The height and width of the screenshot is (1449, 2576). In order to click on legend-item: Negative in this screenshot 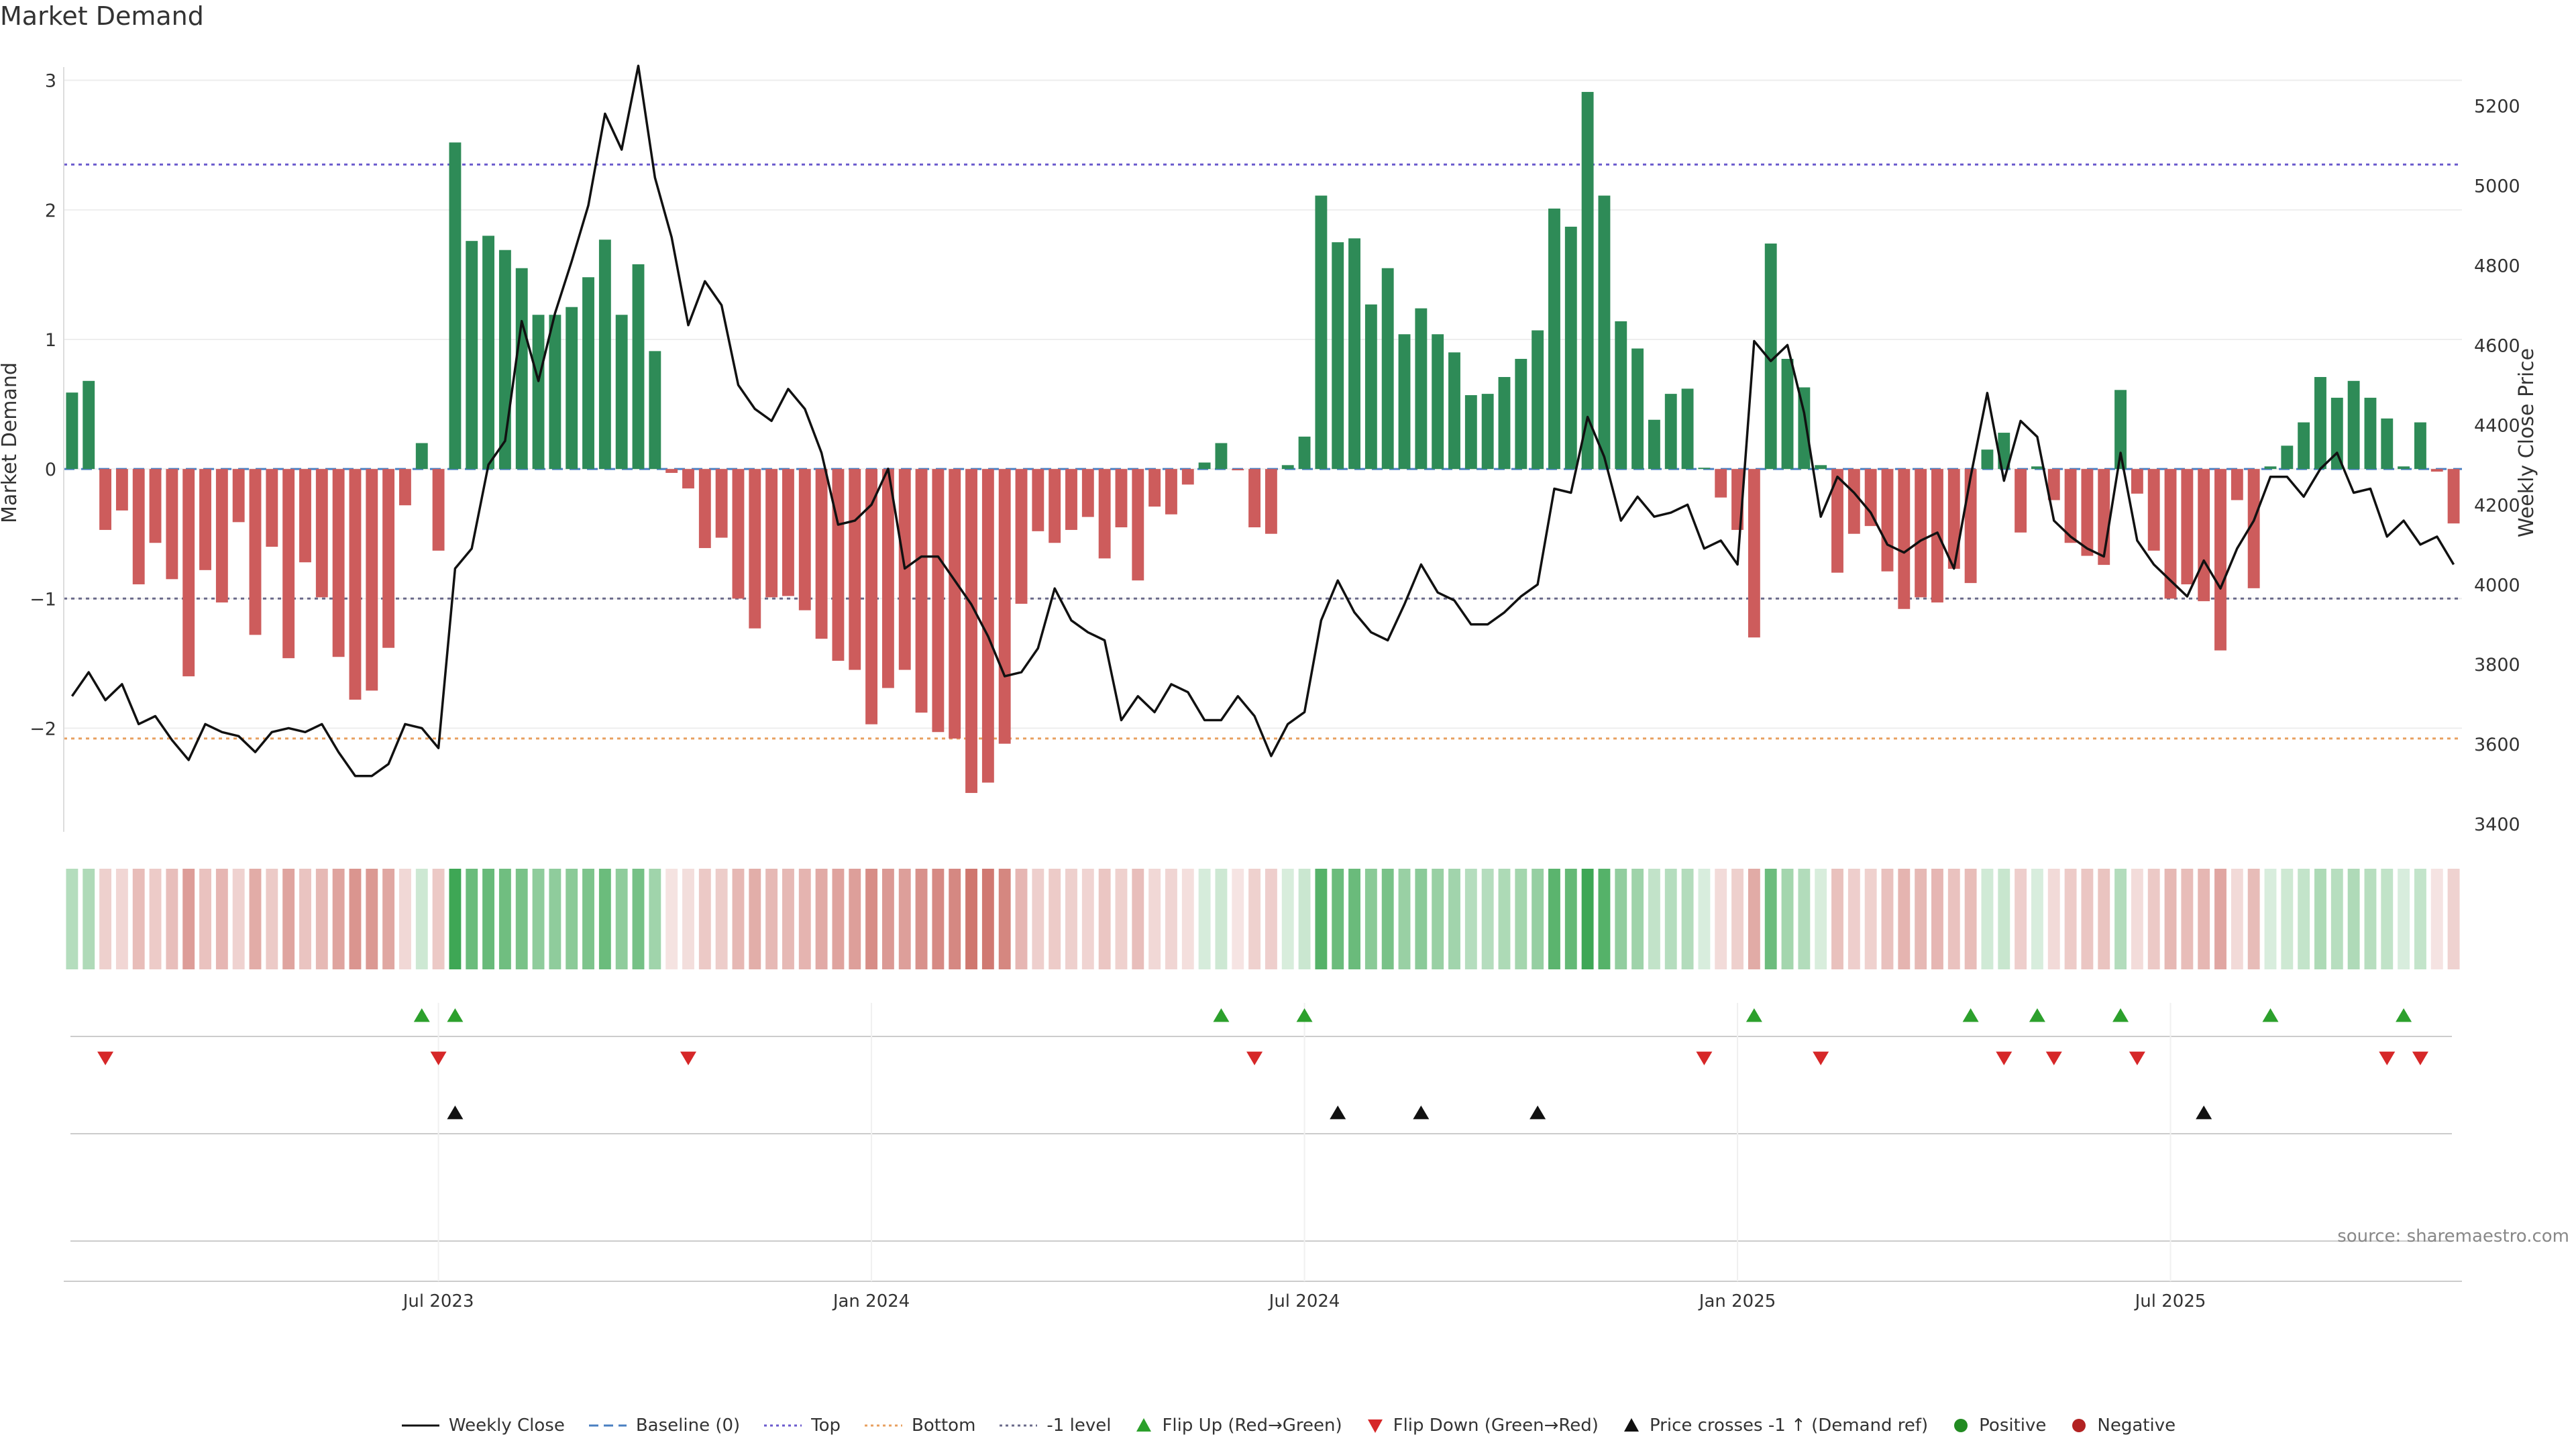, I will do `click(2122, 1425)`.